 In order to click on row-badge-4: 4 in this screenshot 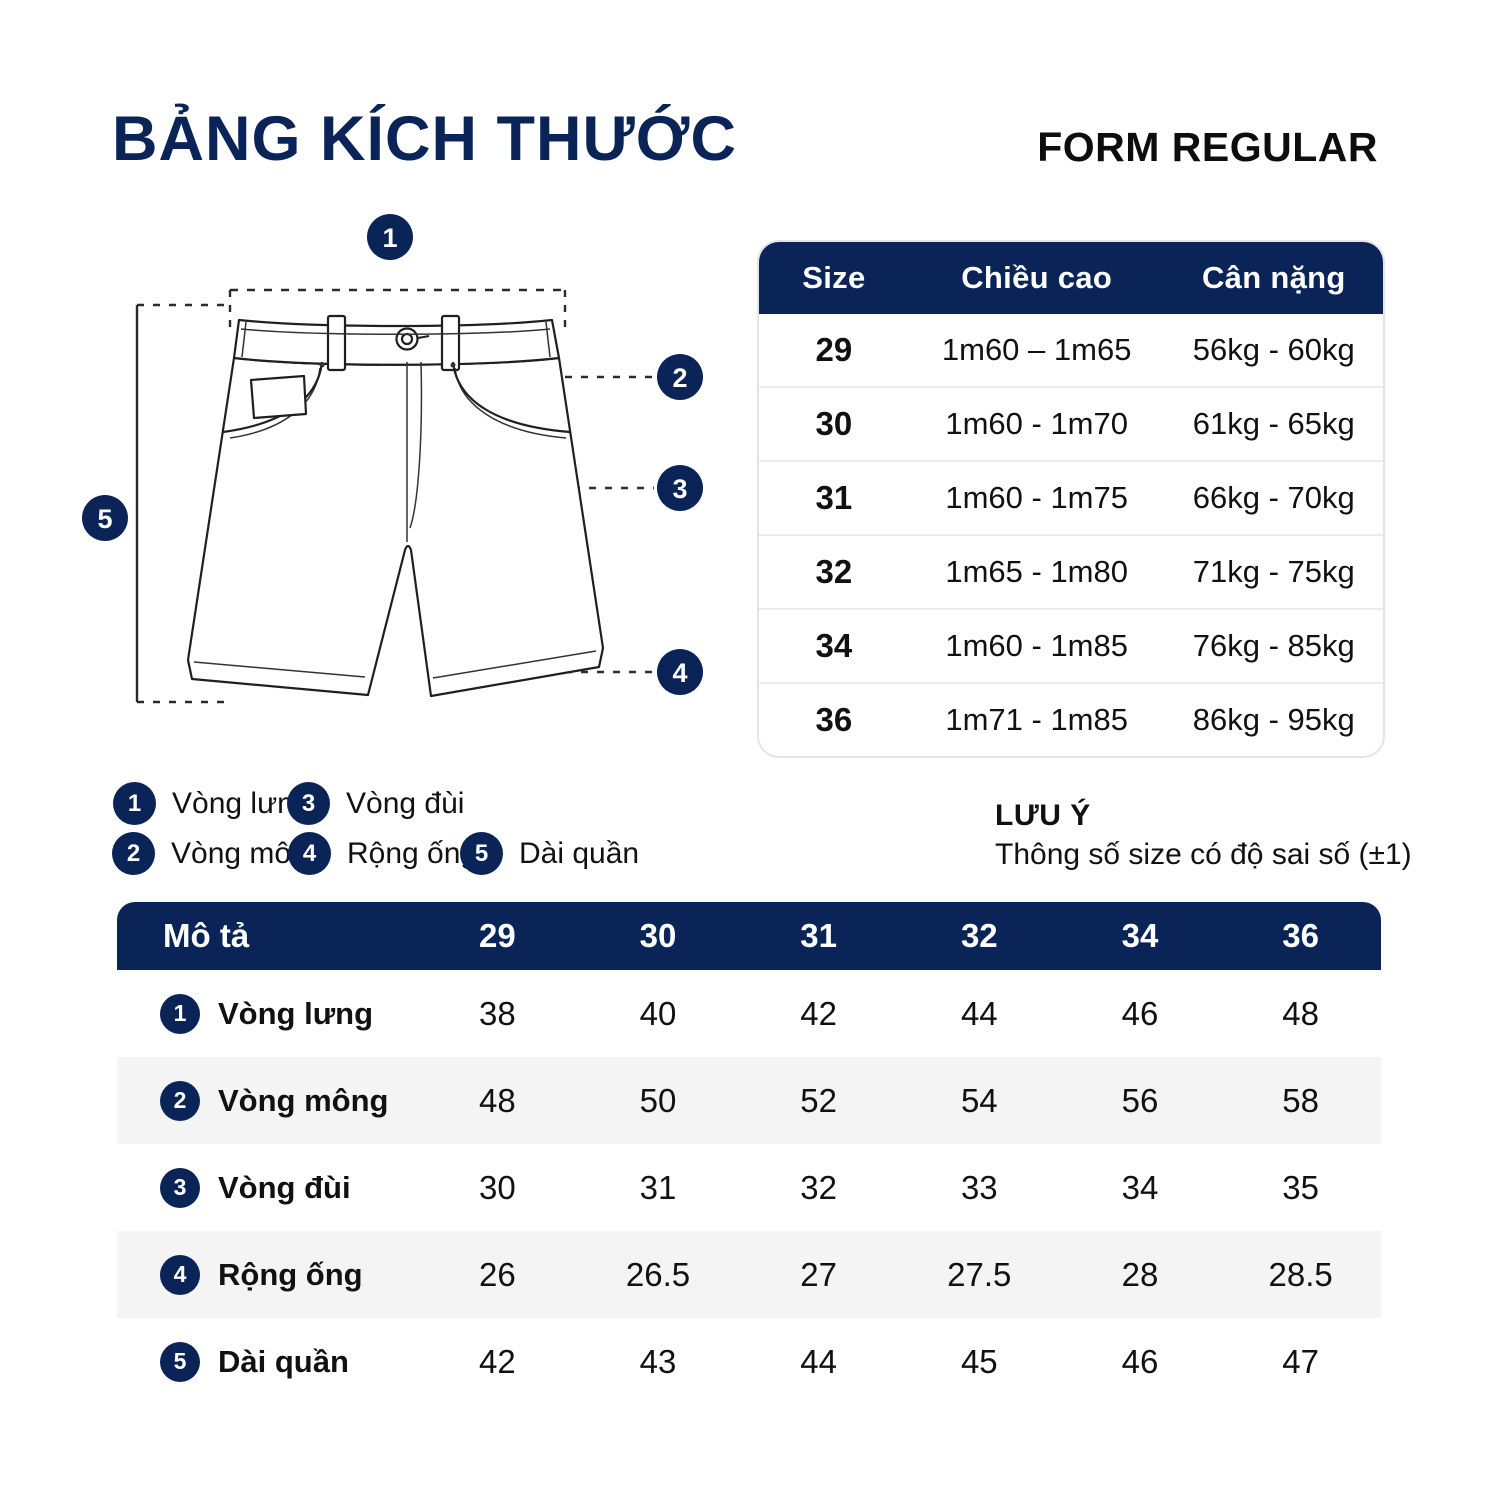, I will do `click(180, 1274)`.